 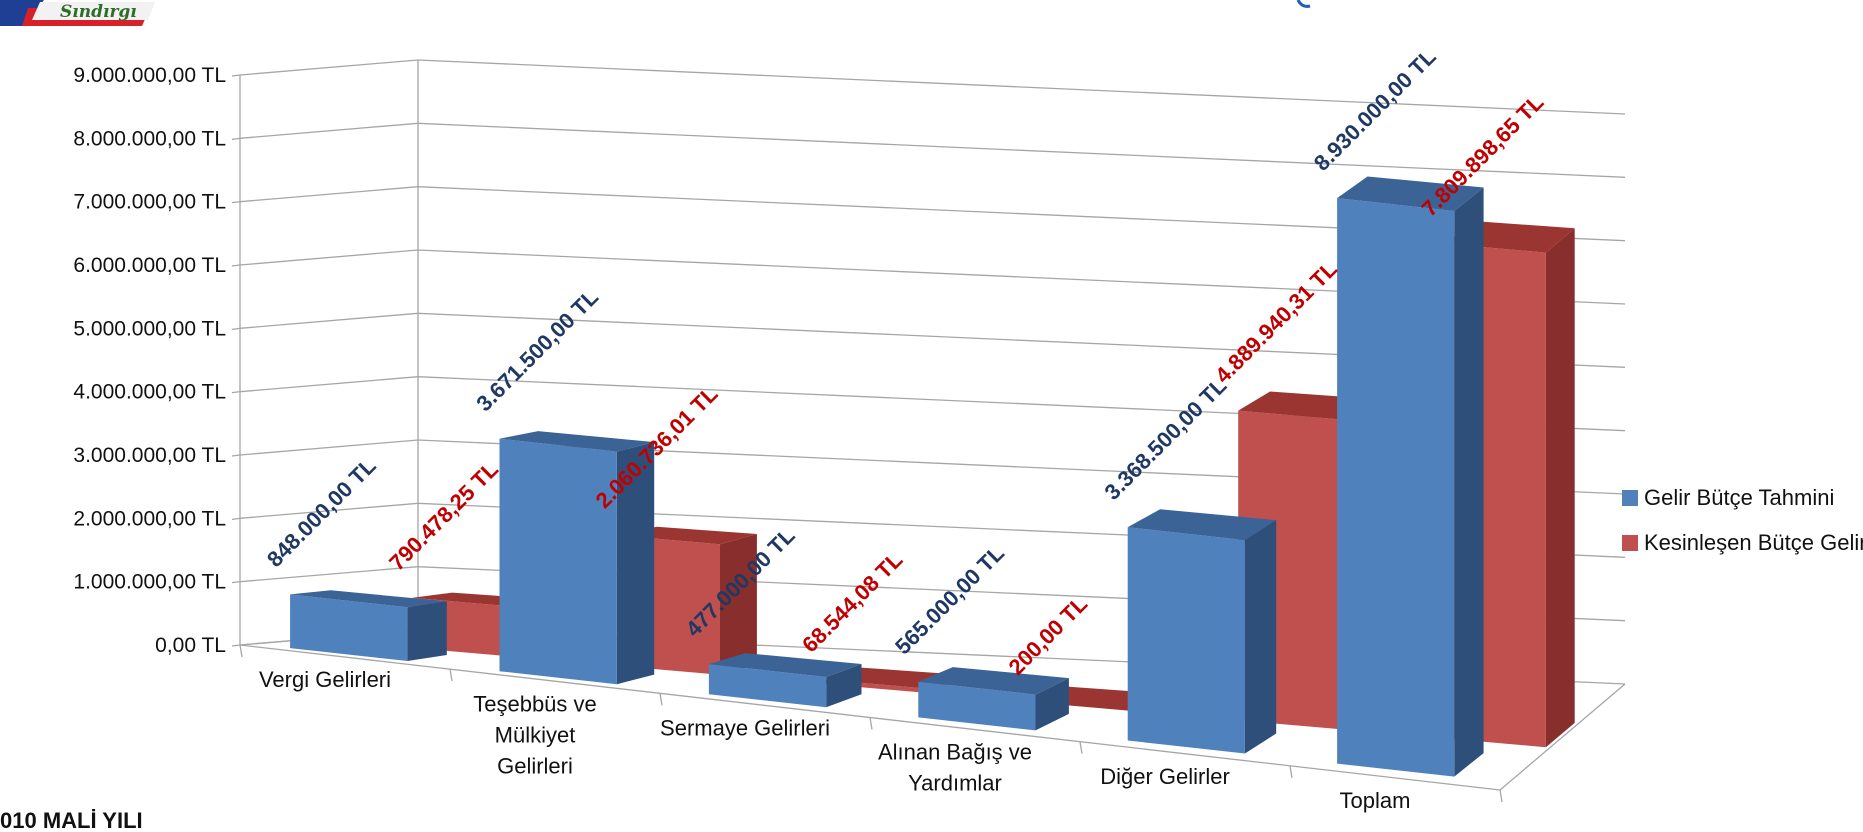 What do you see at coordinates (1276, 322) in the screenshot?
I see `data-label: 4.889.940,31 TL` at bounding box center [1276, 322].